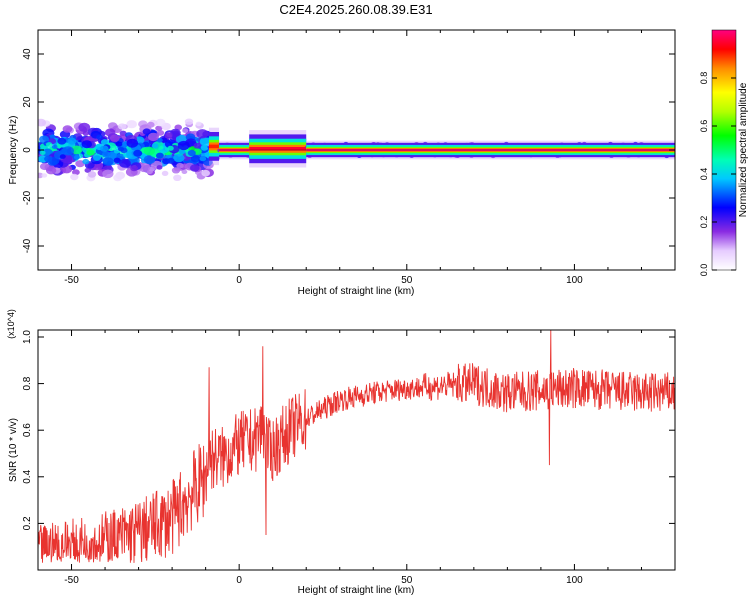 The height and width of the screenshot is (600, 750). What do you see at coordinates (356, 291) in the screenshot?
I see `spectrogram-x-label: Height of straight line (km)` at bounding box center [356, 291].